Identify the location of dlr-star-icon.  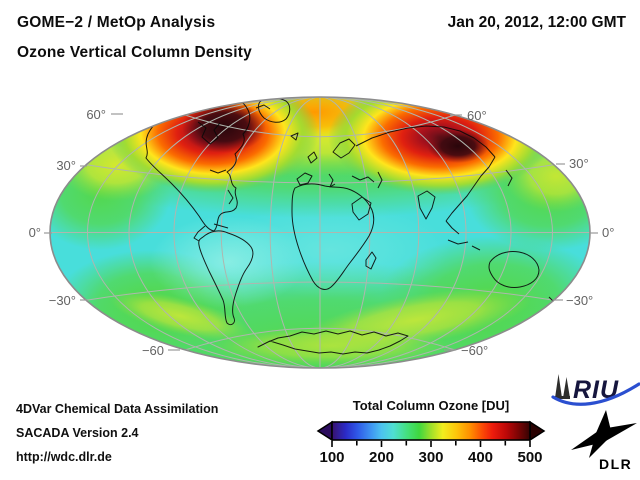
(604, 434).